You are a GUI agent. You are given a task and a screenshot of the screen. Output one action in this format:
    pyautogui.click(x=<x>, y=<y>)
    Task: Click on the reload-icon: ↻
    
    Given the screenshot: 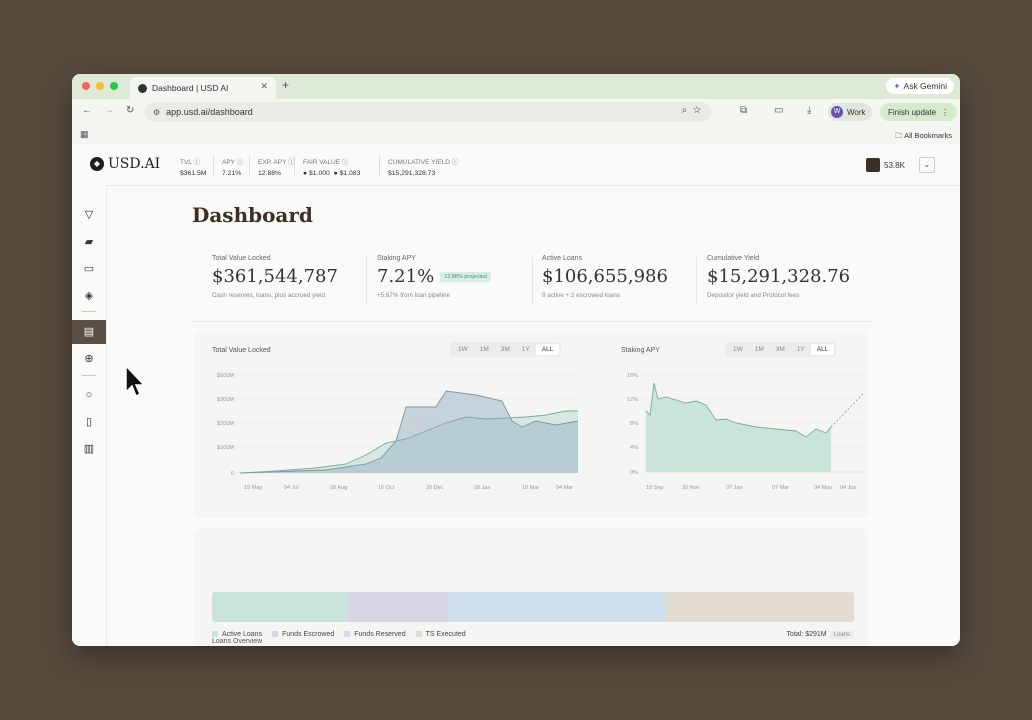 What is the action you would take?
    pyautogui.click(x=130, y=110)
    